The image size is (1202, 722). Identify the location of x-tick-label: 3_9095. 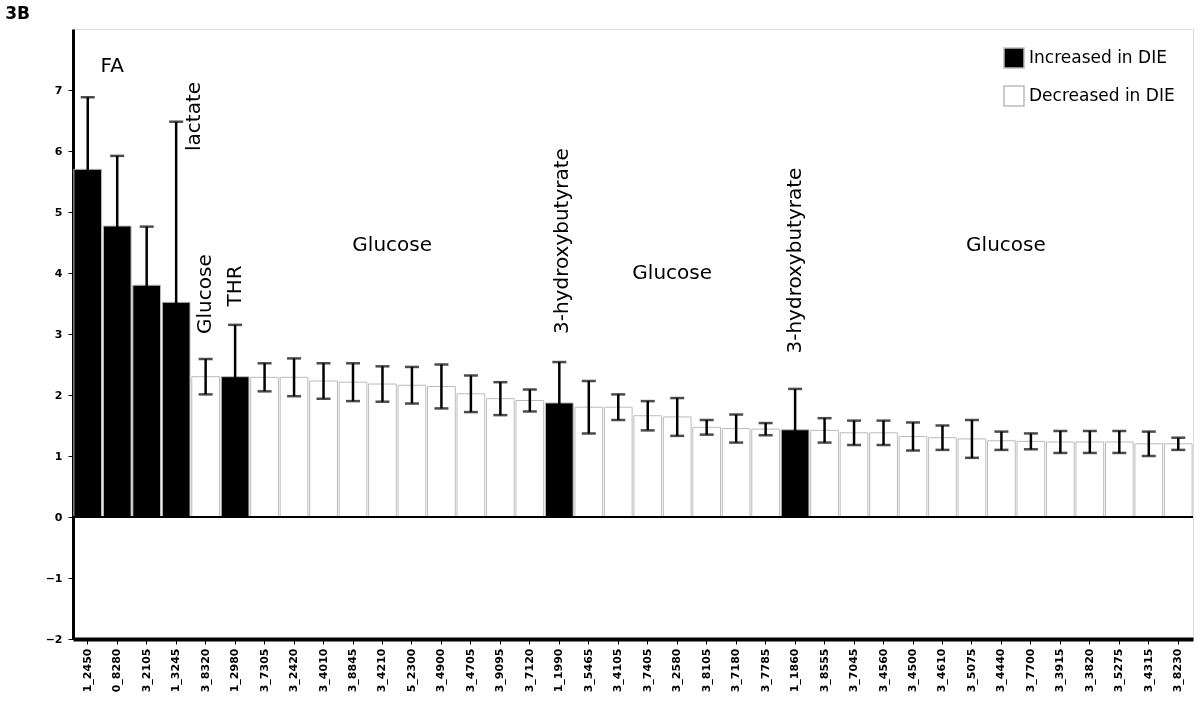
(500, 670).